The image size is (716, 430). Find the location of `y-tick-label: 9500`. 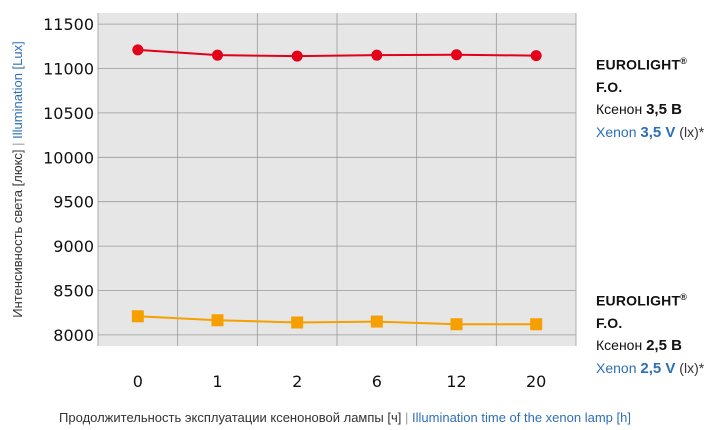

y-tick-label: 9500 is located at coordinates (73, 202).